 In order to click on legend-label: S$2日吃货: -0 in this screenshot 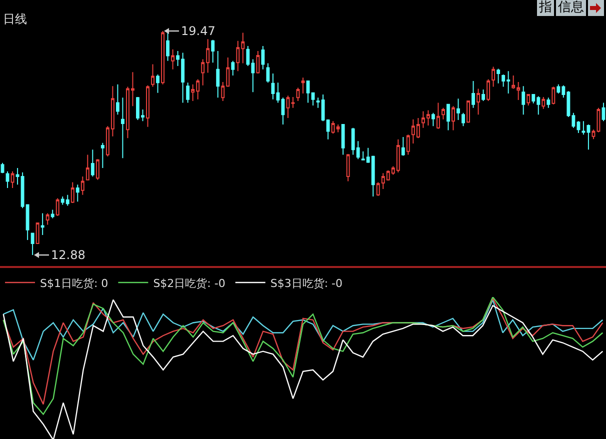, I will do `click(189, 283)`.